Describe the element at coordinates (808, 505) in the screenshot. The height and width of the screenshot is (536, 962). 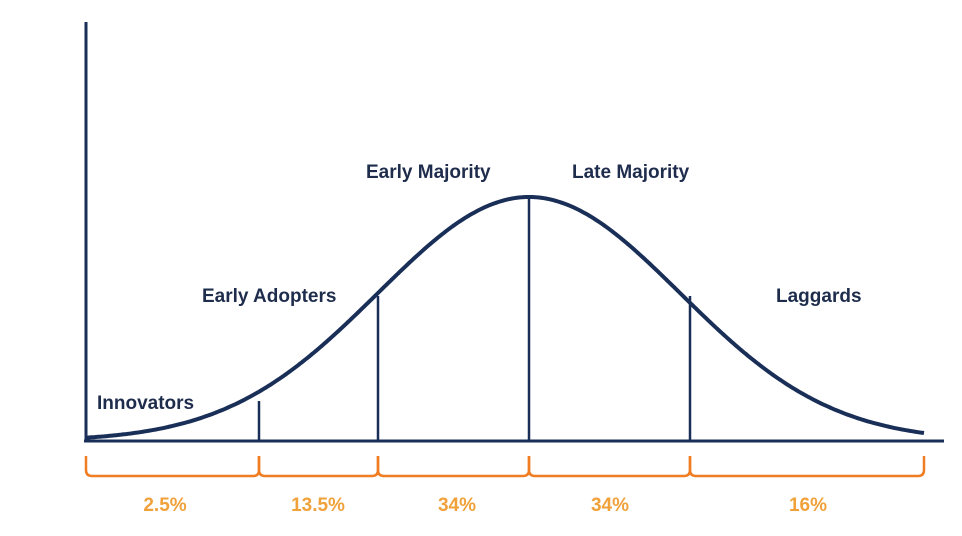
I see `percent-laggards: 16%` at that location.